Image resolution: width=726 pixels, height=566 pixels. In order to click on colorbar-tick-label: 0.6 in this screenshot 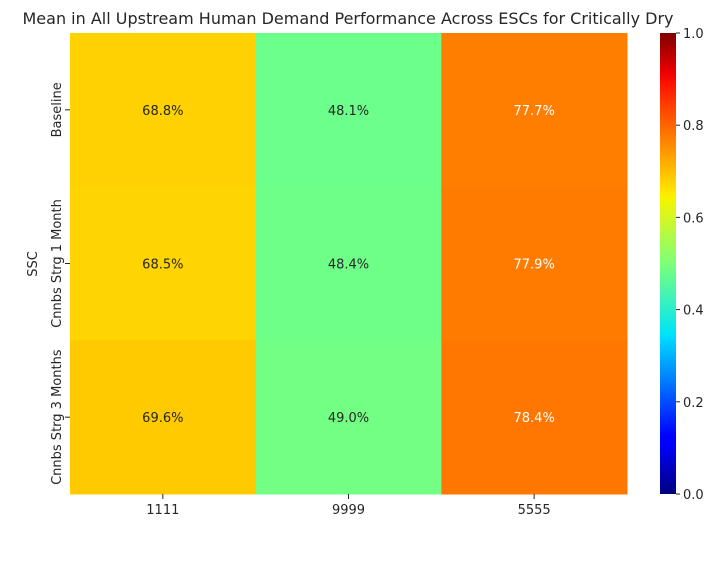, I will do `click(693, 218)`.